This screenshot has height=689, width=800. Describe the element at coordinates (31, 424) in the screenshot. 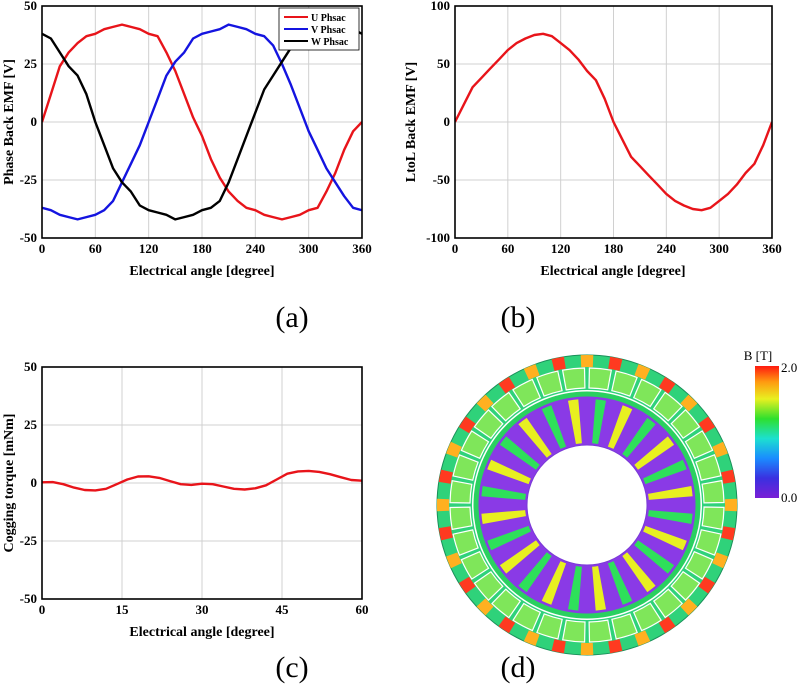

I see `y-tick-label: 25` at that location.